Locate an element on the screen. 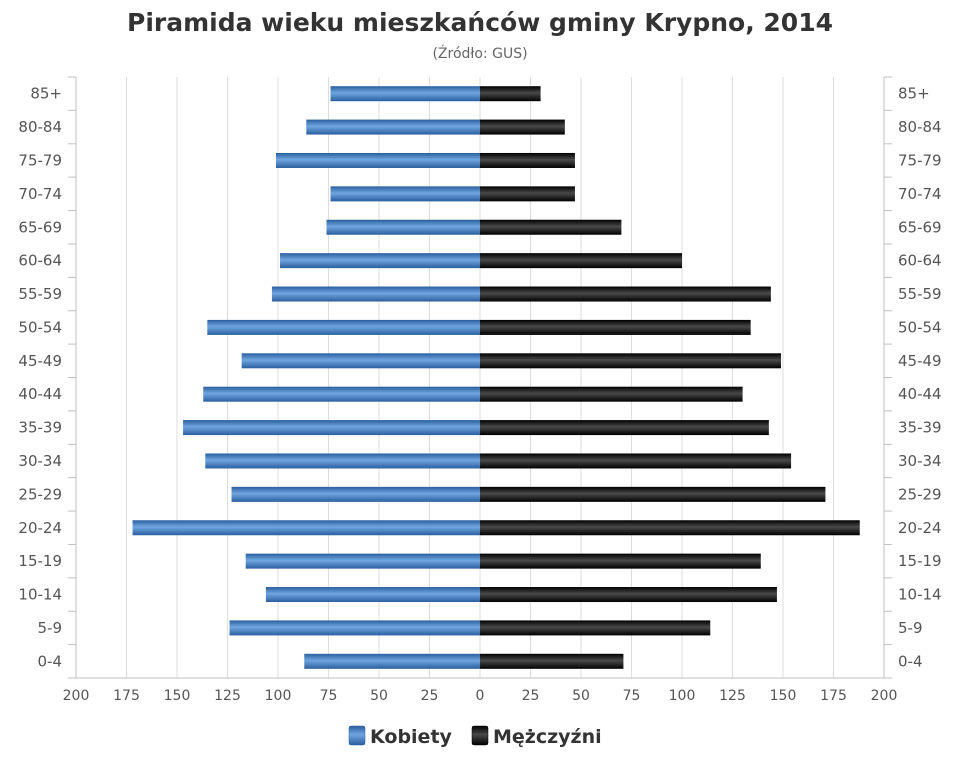 The image size is (960, 768). category-label-left: 30-34 is located at coordinates (40, 461).